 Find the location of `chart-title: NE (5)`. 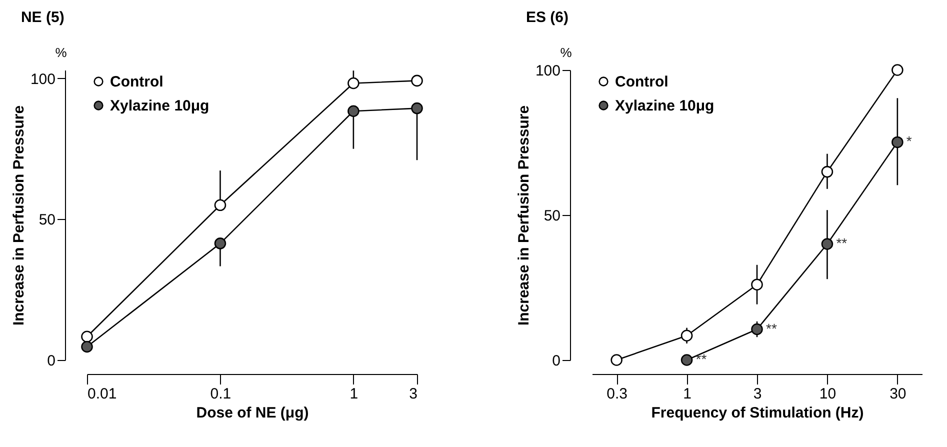

chart-title: NE (5) is located at coordinates (42, 17).